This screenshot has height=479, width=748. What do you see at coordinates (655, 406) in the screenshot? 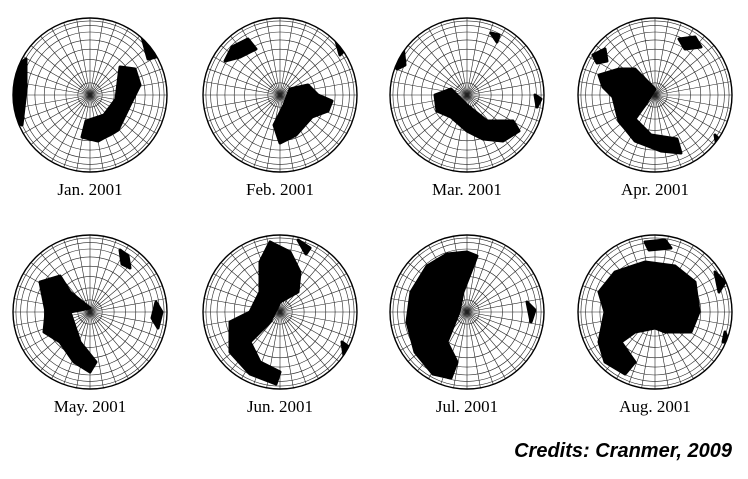
I see `panel-label: Aug. 2001` at bounding box center [655, 406].